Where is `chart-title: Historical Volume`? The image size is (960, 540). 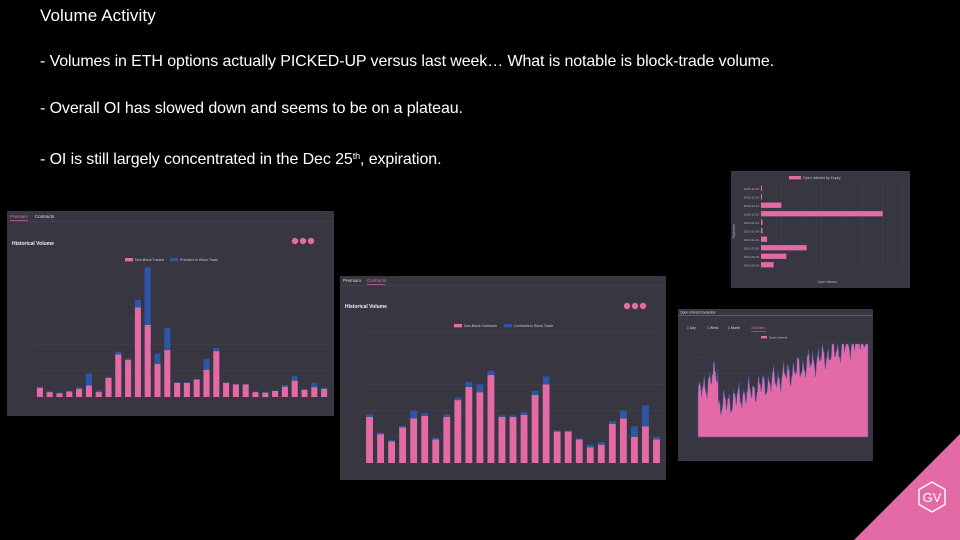
chart-title: Historical Volume is located at coordinates (33, 244).